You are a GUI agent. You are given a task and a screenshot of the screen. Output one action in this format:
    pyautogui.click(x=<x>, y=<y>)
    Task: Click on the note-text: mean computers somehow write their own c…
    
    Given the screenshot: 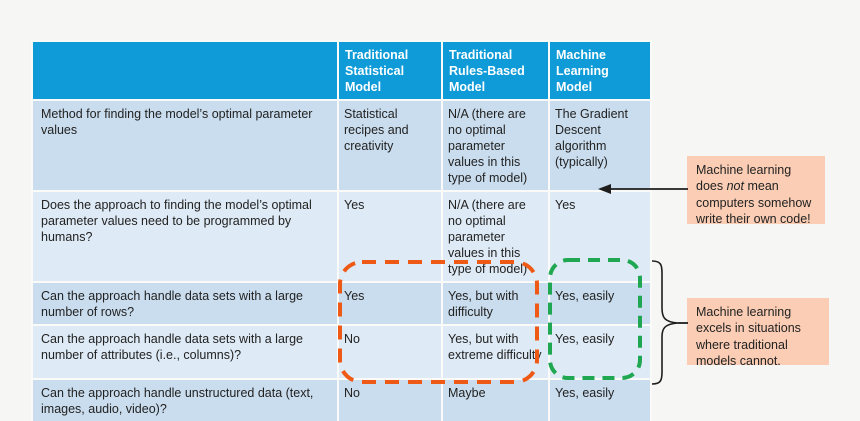 What is the action you would take?
    pyautogui.click(x=754, y=202)
    